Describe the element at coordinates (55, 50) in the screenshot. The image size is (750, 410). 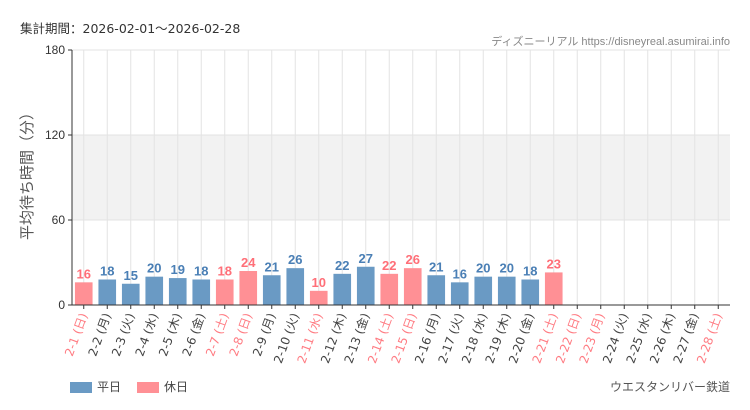
I see `y-tick-label: 180` at that location.